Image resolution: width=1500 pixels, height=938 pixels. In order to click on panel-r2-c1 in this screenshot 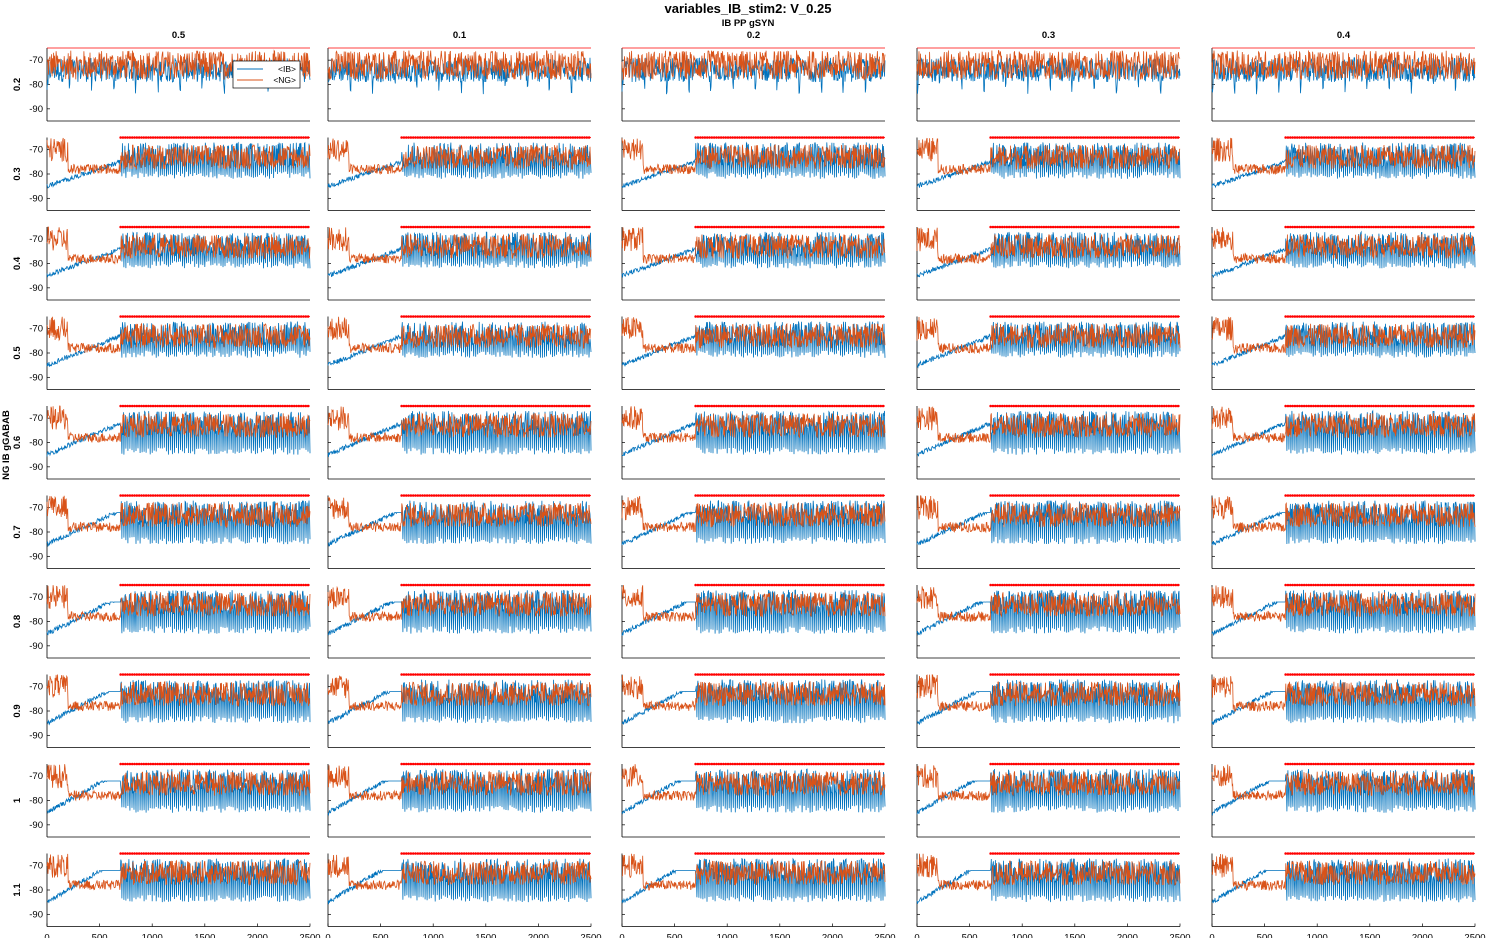, I will do `click(459, 263)`.